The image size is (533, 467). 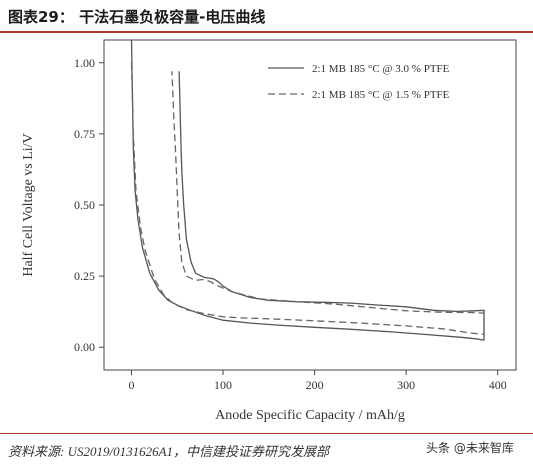 What do you see at coordinates (266, 32) in the screenshot?
I see `title-divider` at bounding box center [266, 32].